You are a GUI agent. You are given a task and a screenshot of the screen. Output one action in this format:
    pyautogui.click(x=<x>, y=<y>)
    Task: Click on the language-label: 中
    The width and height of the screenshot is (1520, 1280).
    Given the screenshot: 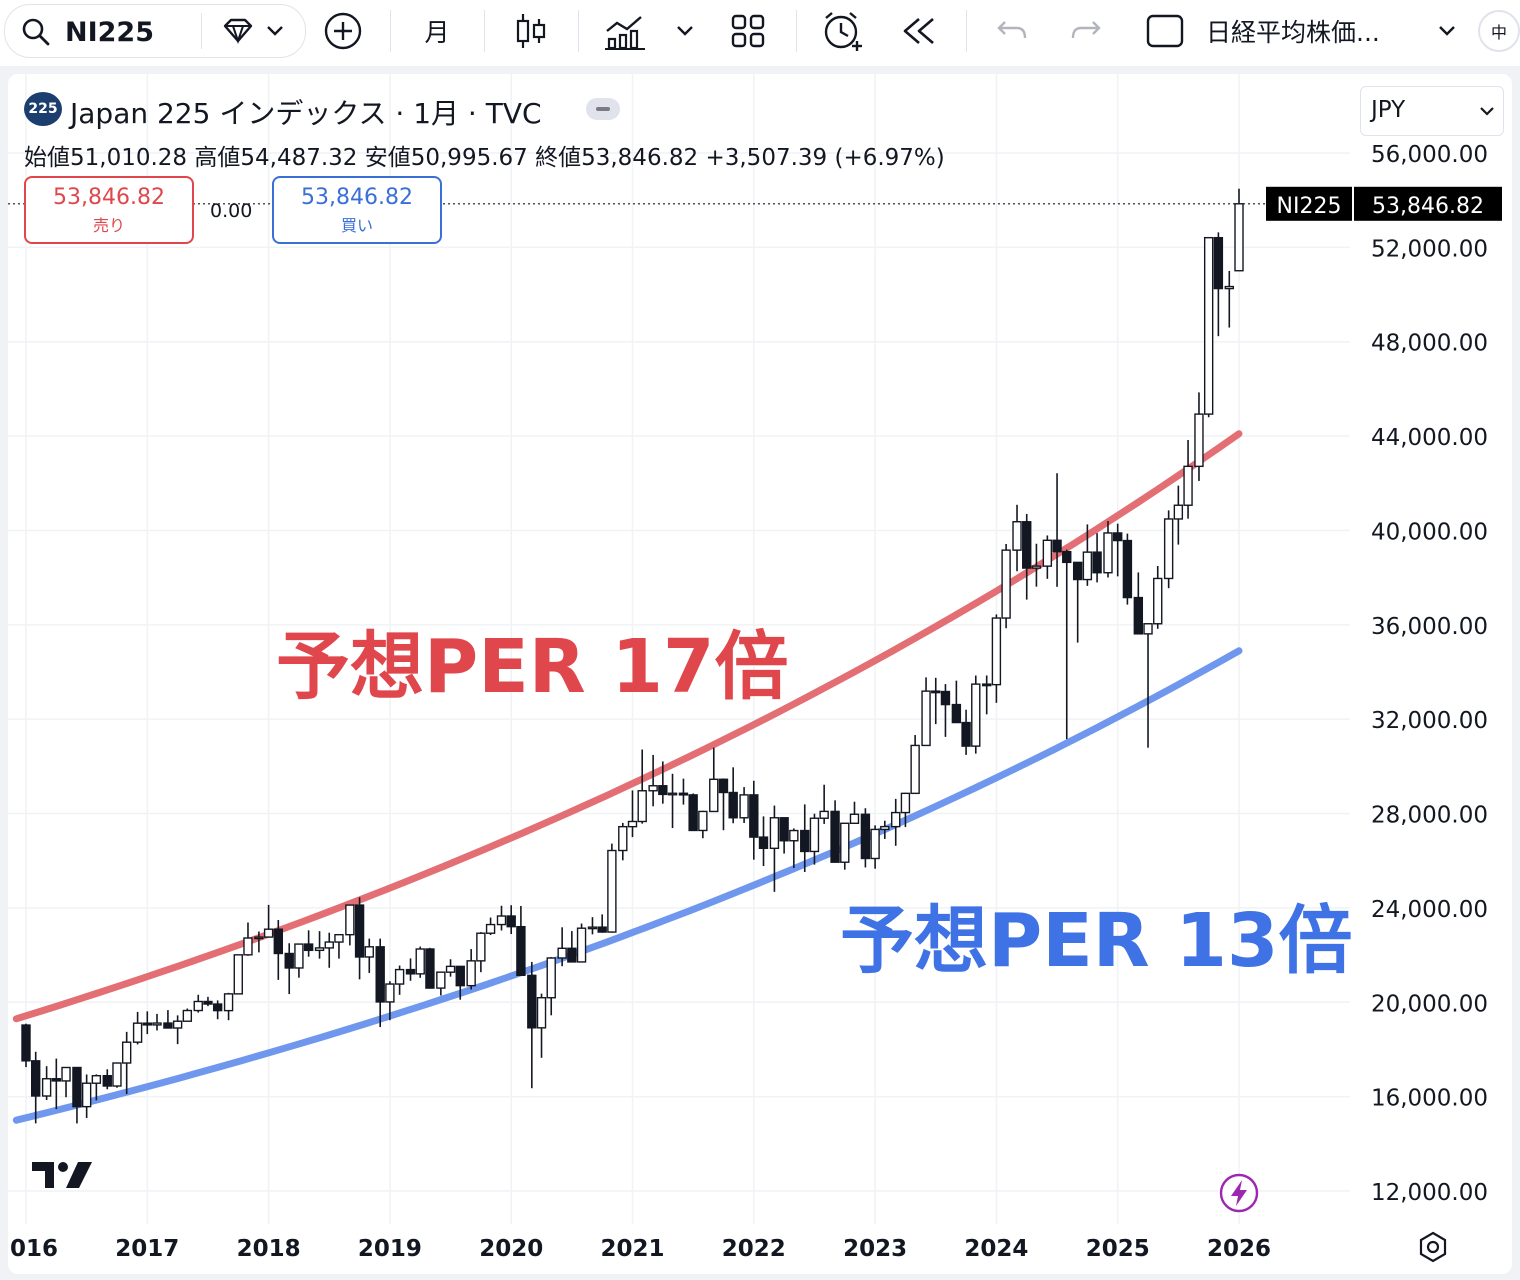 What is the action you would take?
    pyautogui.click(x=1498, y=32)
    